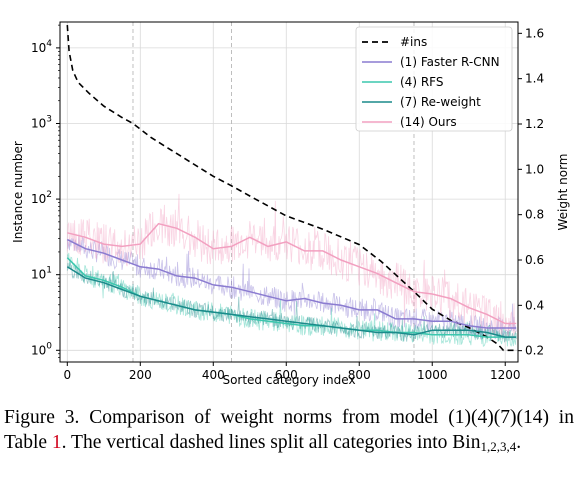 The image size is (578, 492). What do you see at coordinates (41, 122) in the screenshot?
I see `y-left-tick-label: 10³` at bounding box center [41, 122].